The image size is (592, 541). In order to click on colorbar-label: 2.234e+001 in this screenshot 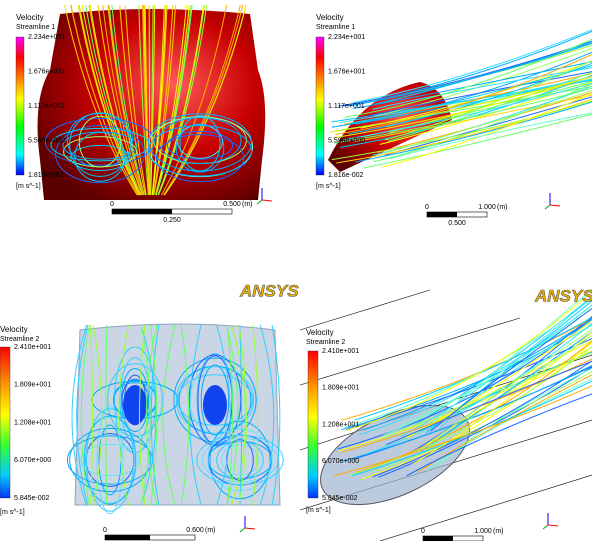, I will do `click(346, 37)`.